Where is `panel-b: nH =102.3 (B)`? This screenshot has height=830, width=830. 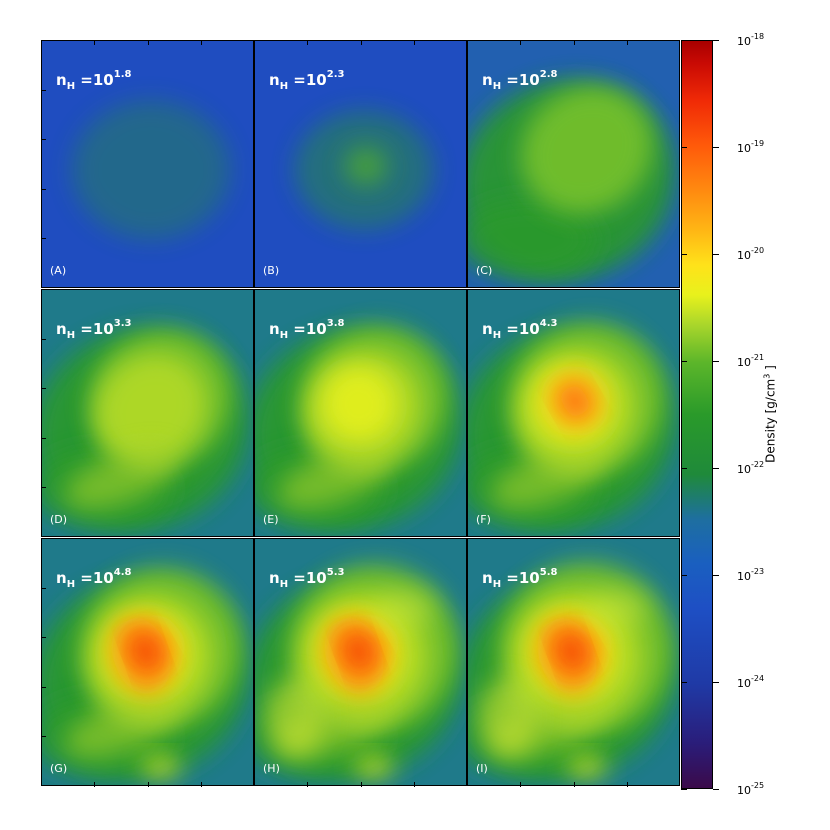 panel-b: nH =102.3 (B) is located at coordinates (360, 164).